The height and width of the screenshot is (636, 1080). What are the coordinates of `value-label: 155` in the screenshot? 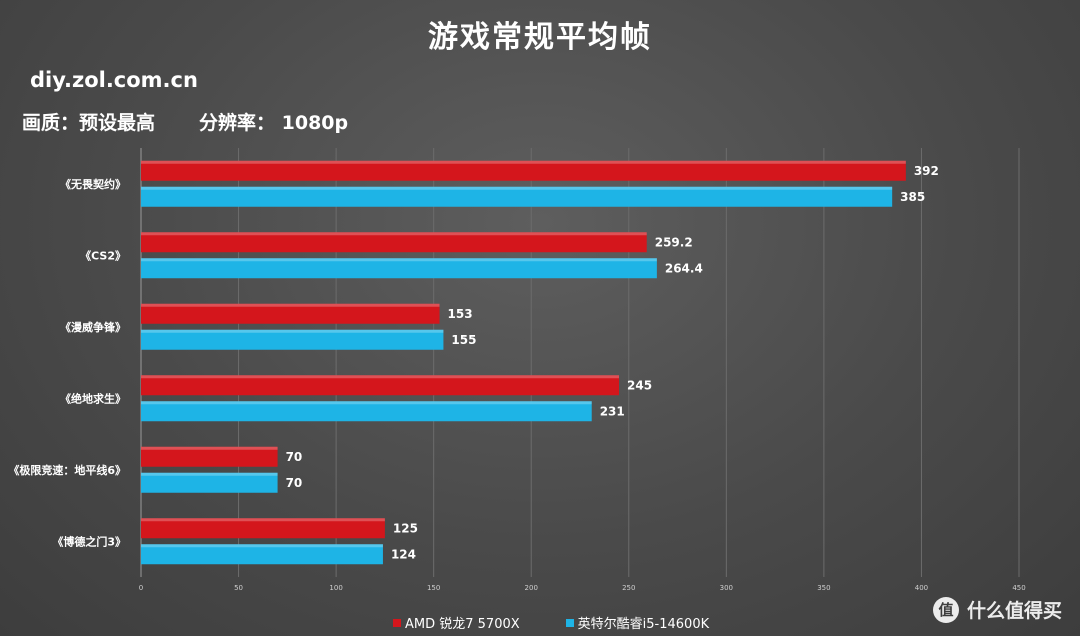 It's located at (463, 340).